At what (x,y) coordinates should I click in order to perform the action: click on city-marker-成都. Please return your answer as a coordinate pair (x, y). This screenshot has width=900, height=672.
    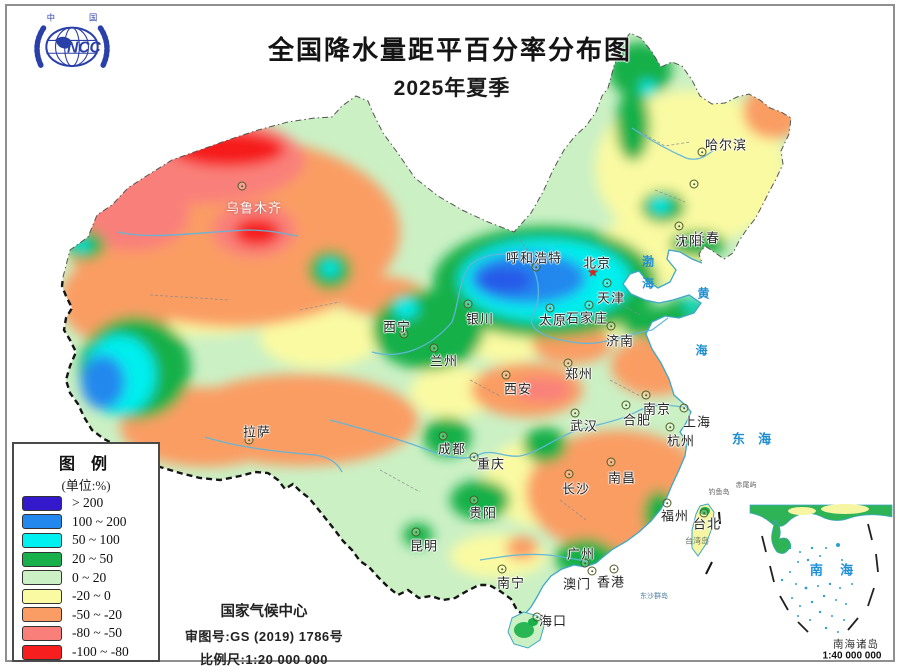
    Looking at the image, I should click on (443, 436).